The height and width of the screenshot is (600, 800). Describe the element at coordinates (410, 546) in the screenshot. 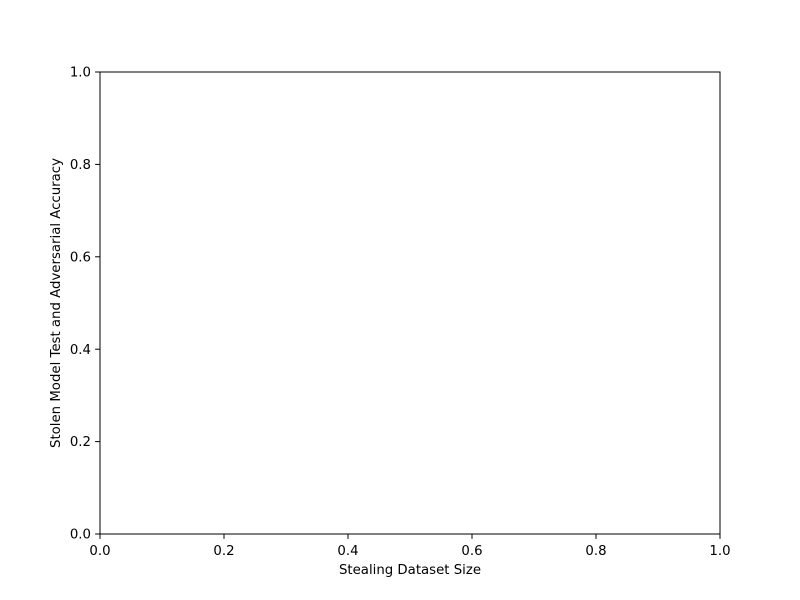

I see `x-axis-ticks: 0.0 0.2 0.4 0.6 0.8 1.0` at that location.